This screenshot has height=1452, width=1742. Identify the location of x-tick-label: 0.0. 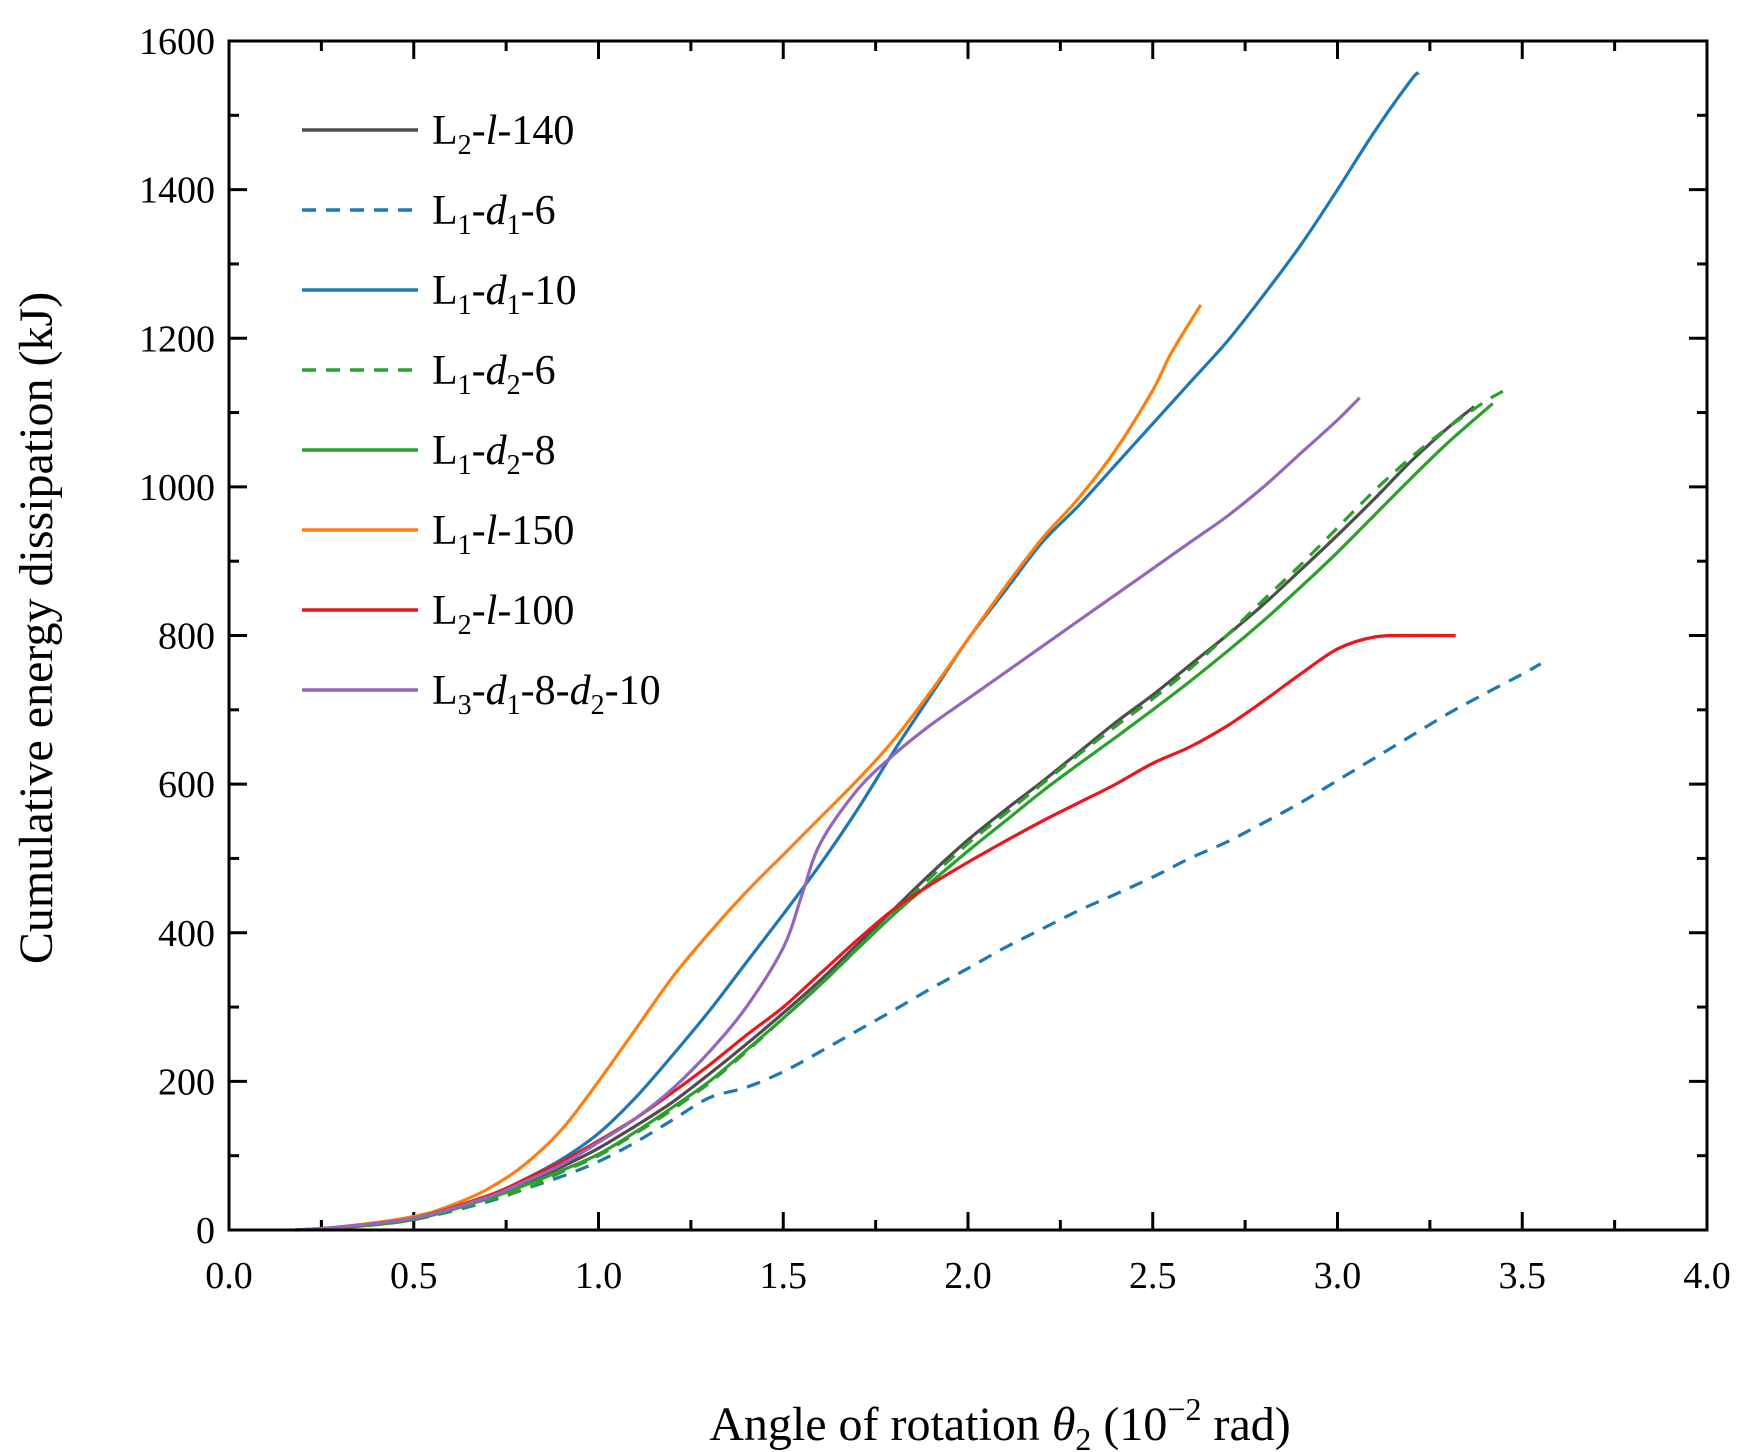
(229, 1276).